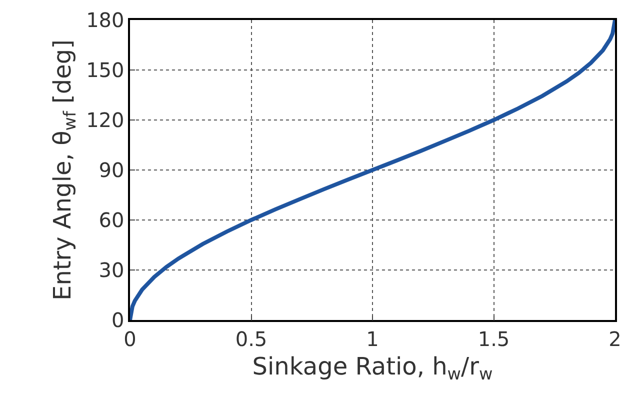 The width and height of the screenshot is (629, 405). What do you see at coordinates (111, 270) in the screenshot?
I see `y-tick-label: 30` at bounding box center [111, 270].